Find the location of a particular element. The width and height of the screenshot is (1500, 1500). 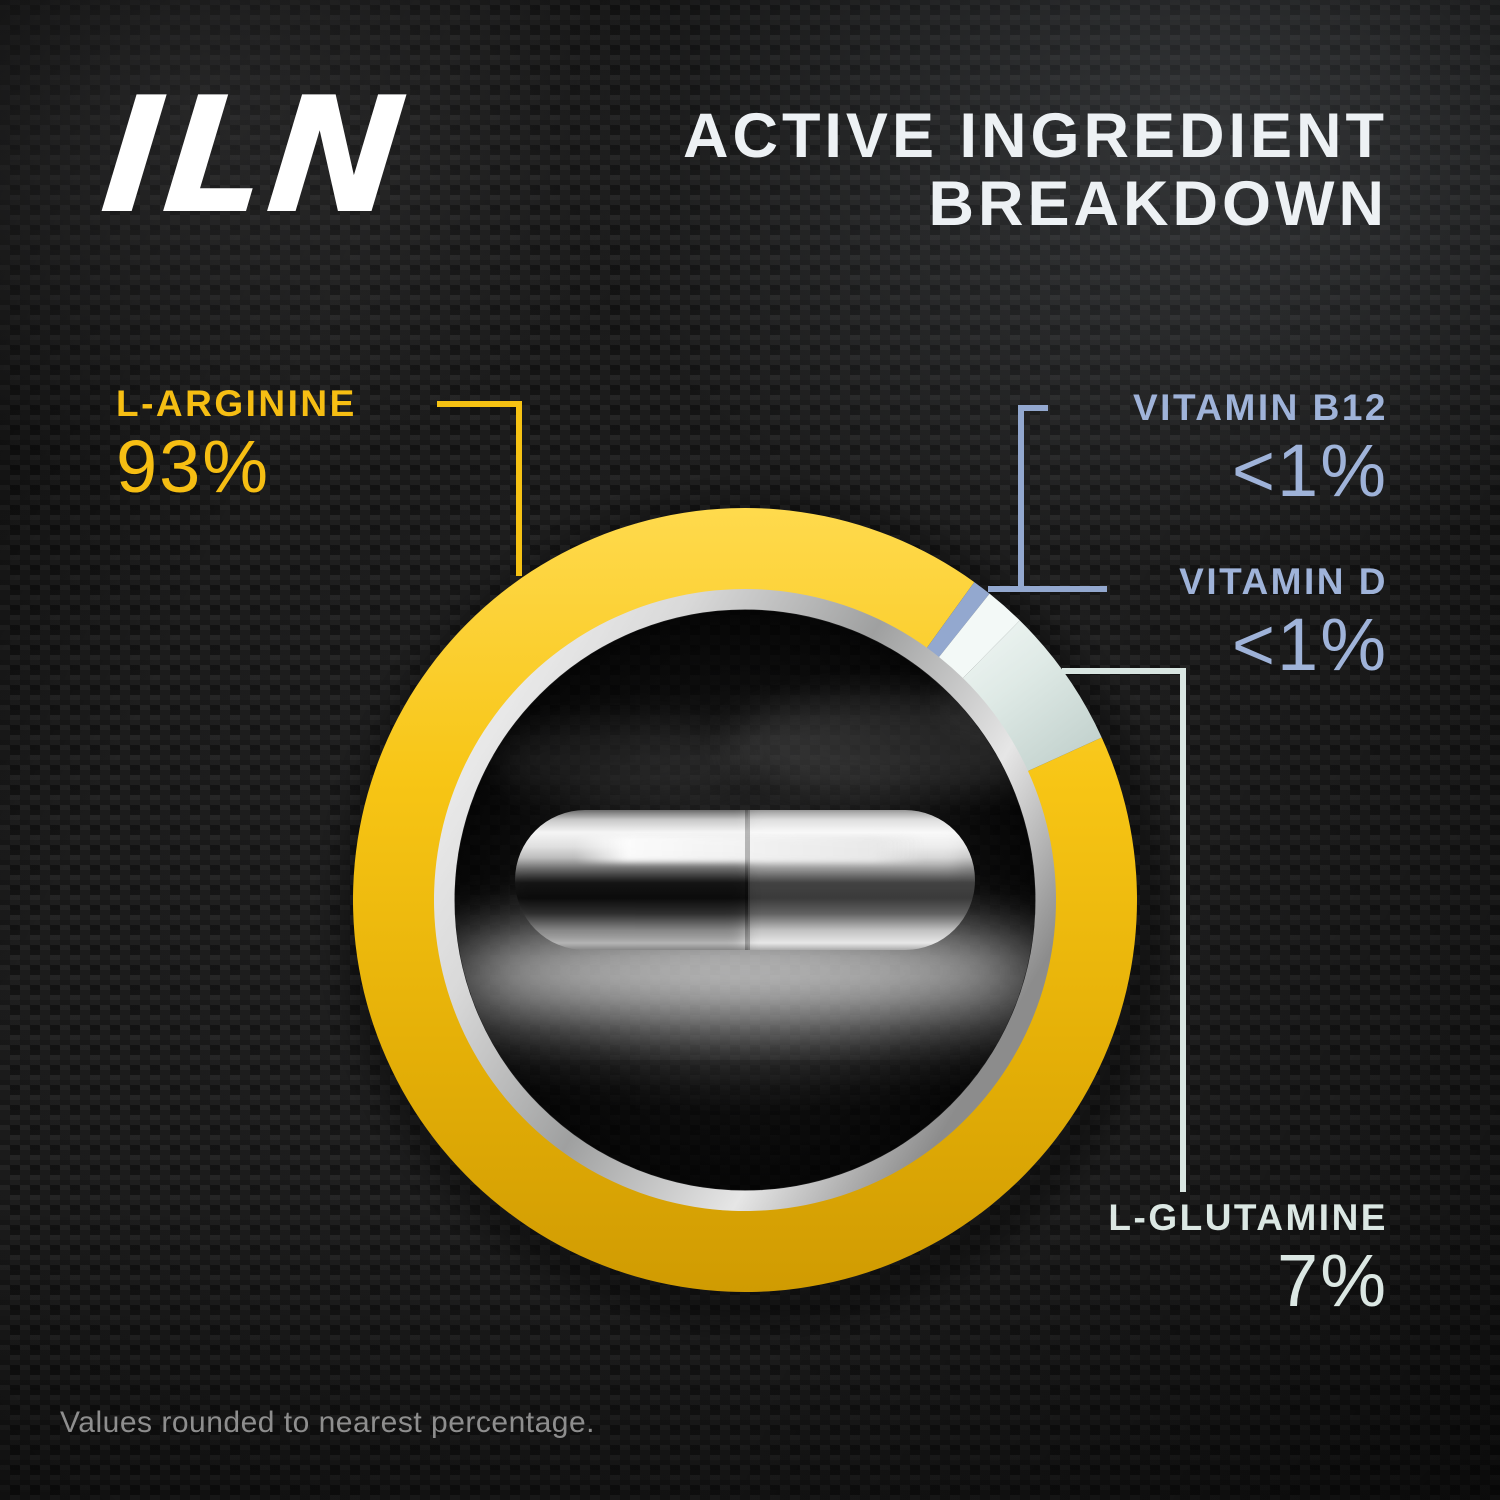

smoke-wisp is located at coordinates (620, 760).